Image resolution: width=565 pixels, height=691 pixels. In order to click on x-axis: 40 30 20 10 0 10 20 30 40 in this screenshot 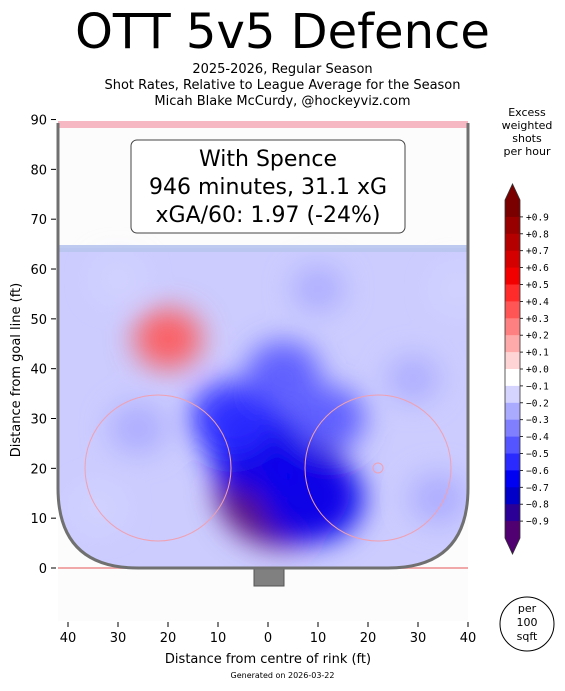, I will do `click(268, 634)`.